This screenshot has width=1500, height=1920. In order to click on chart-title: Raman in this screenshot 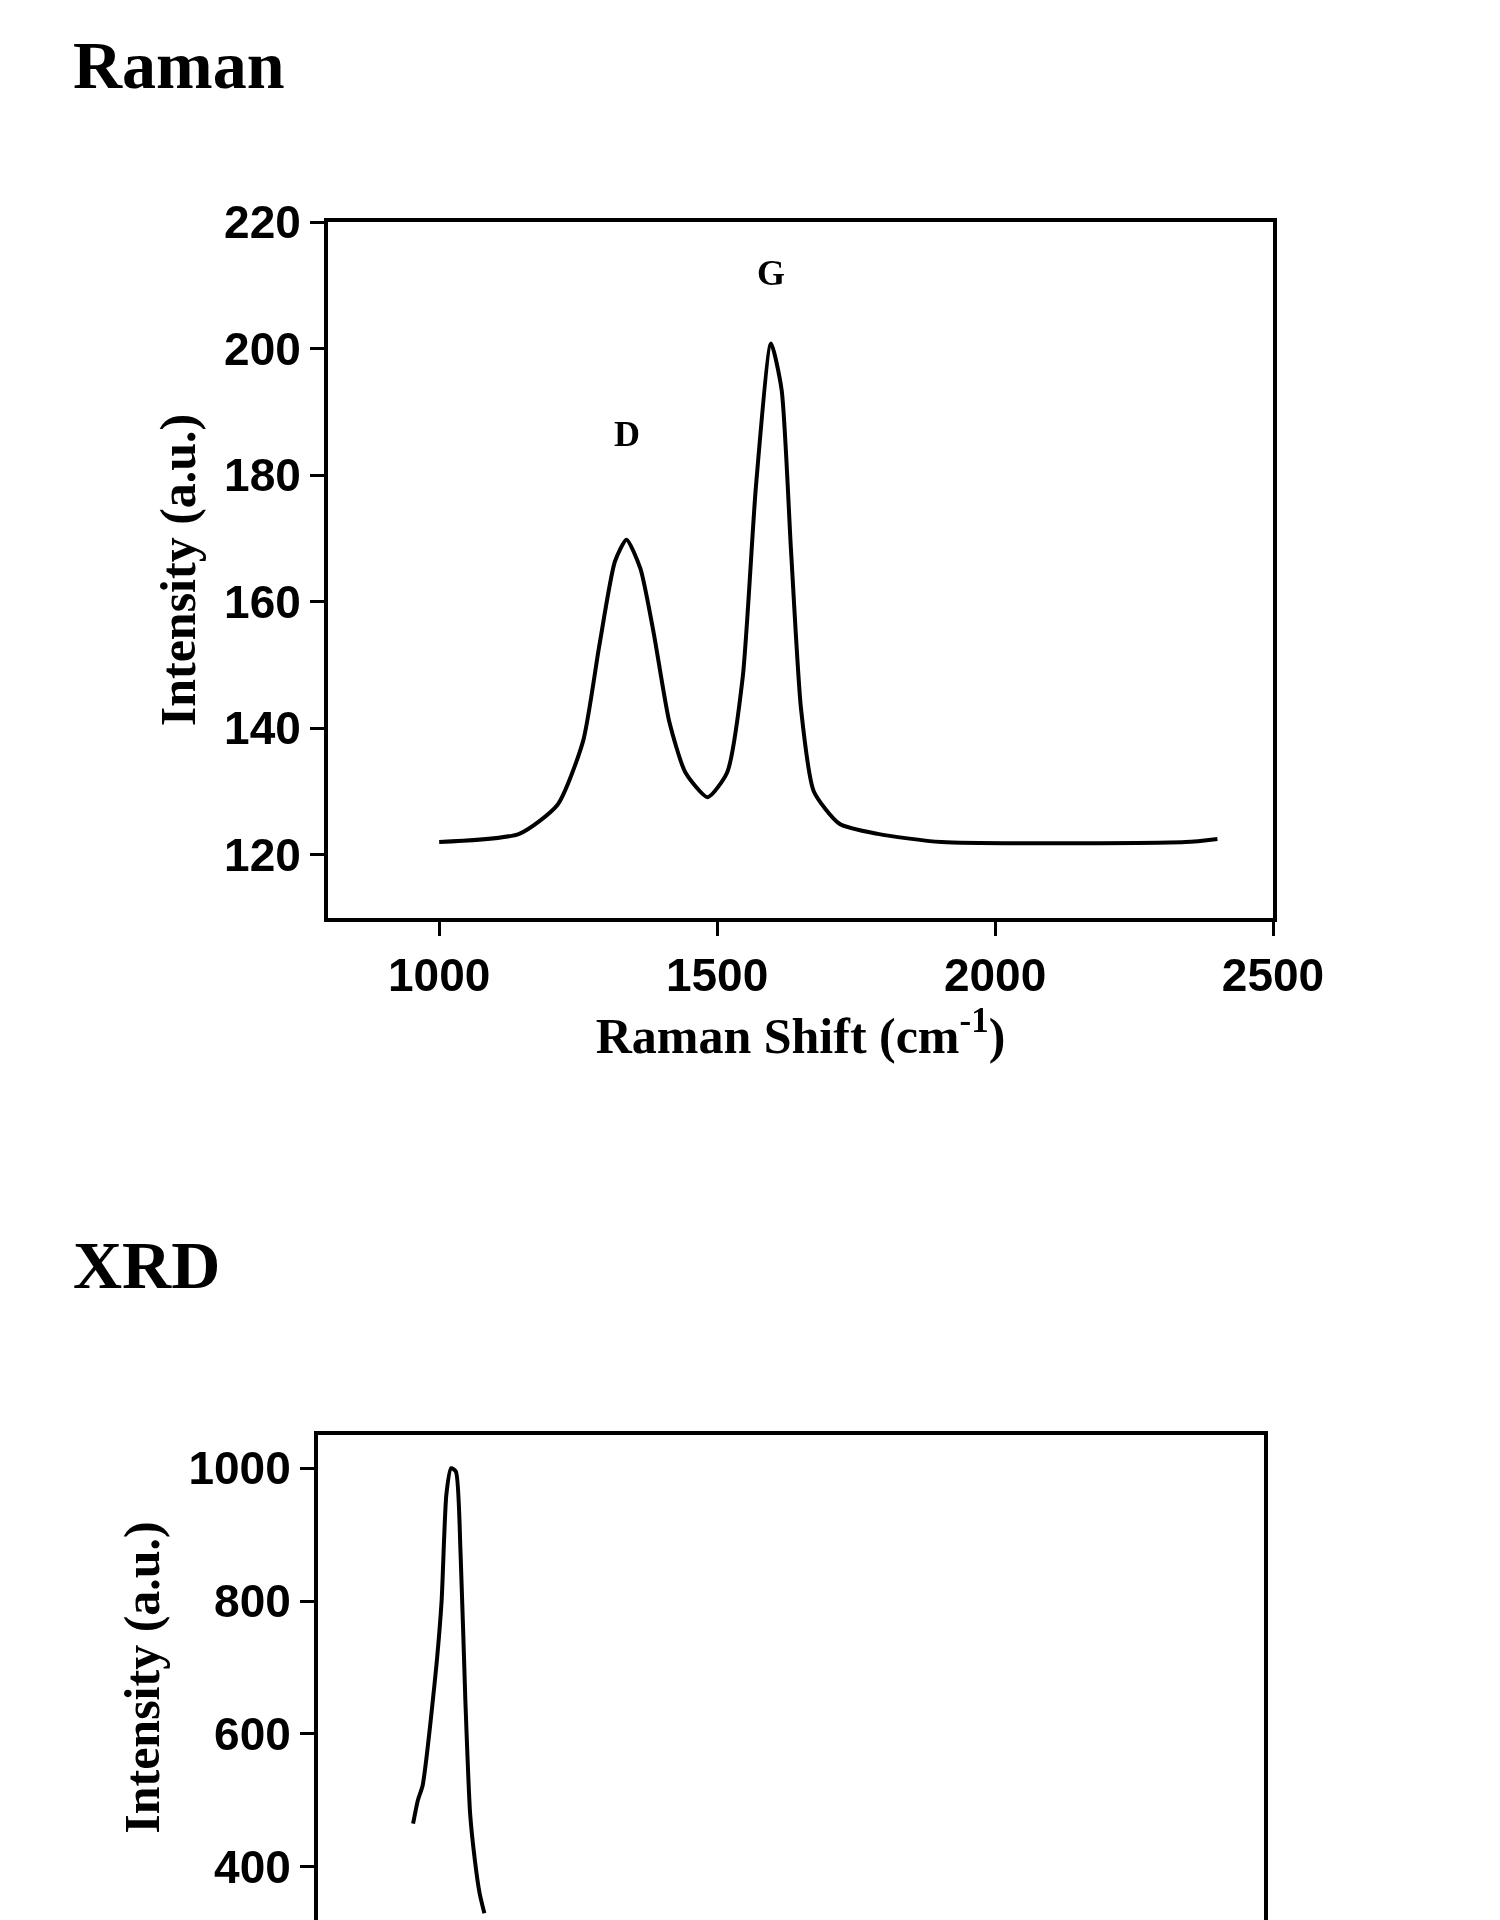, I will do `click(179, 64)`.